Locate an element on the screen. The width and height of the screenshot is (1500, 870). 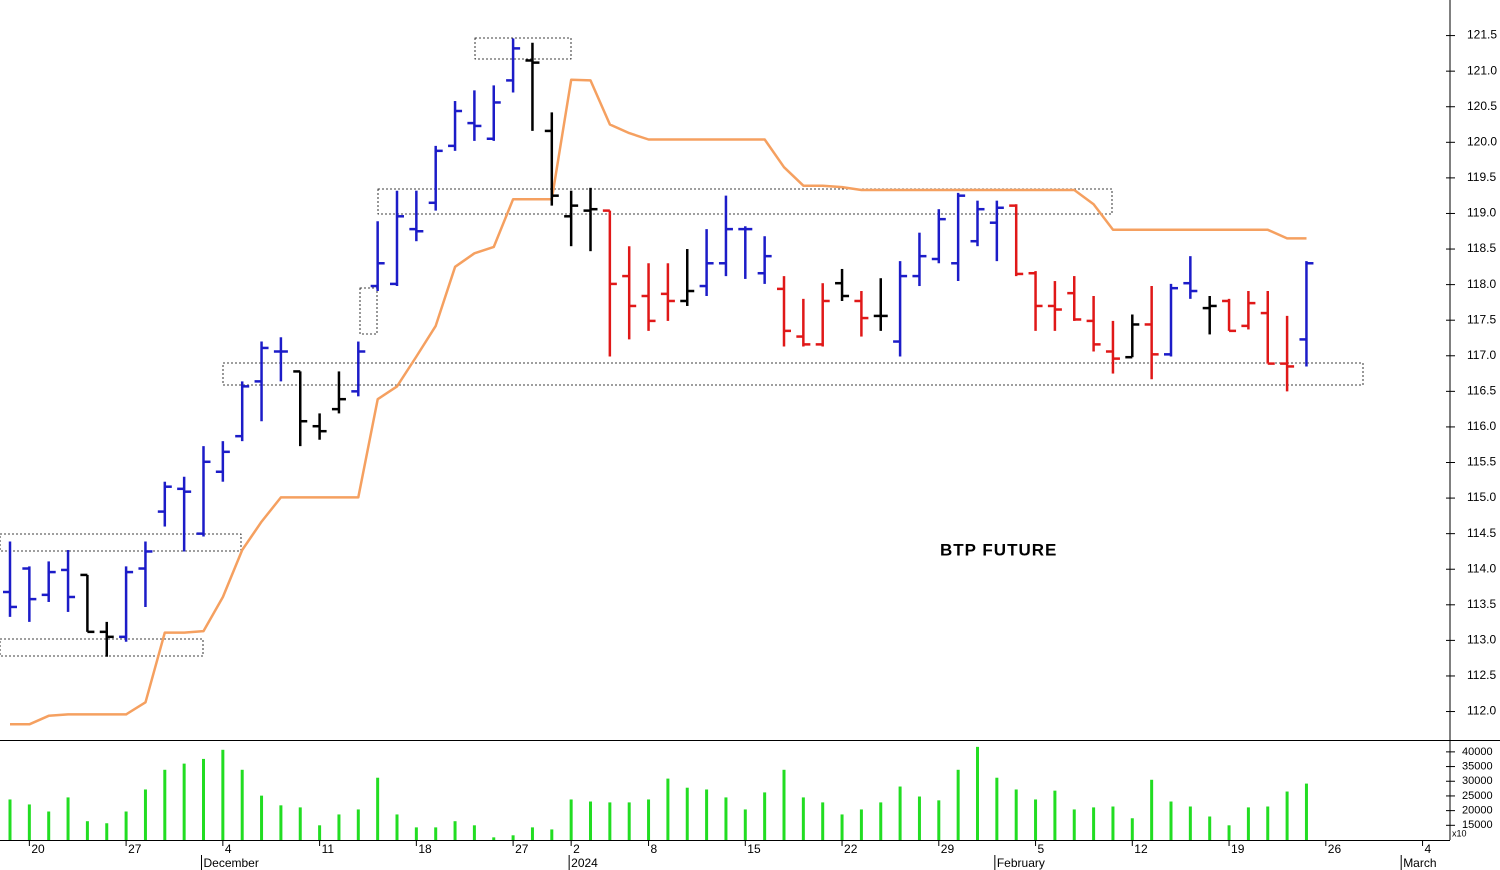
y-tick-label: 120.5 is located at coordinates (1482, 106).